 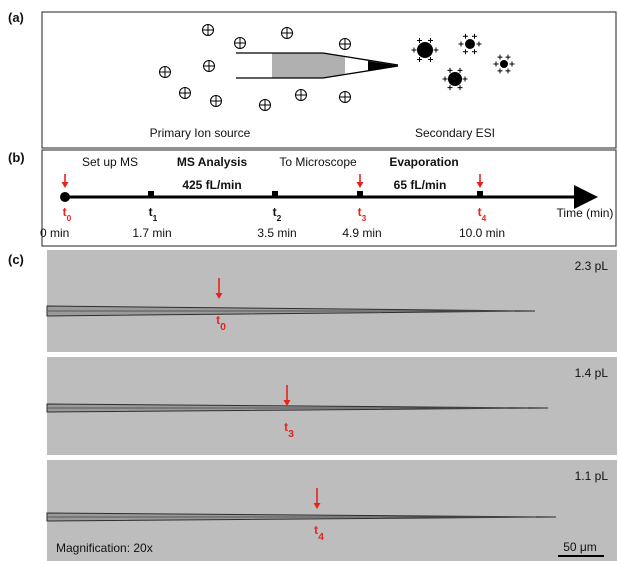 What do you see at coordinates (104, 548) in the screenshot?
I see `magnification: Magnification: 20x` at bounding box center [104, 548].